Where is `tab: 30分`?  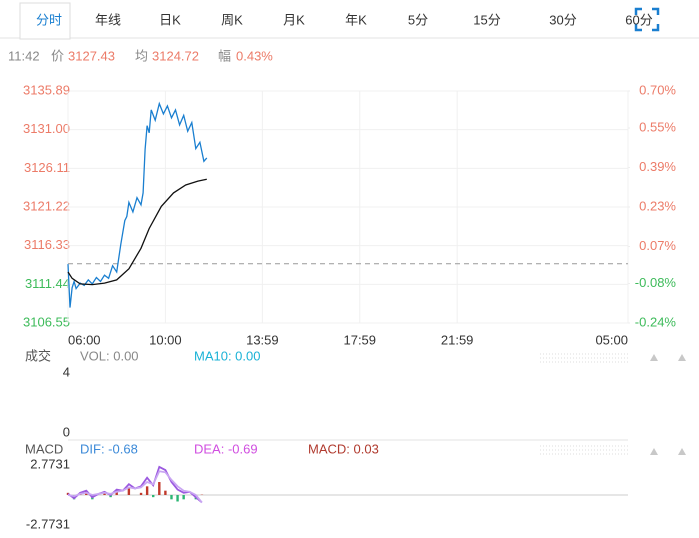
tab: 30分 is located at coordinates (562, 19).